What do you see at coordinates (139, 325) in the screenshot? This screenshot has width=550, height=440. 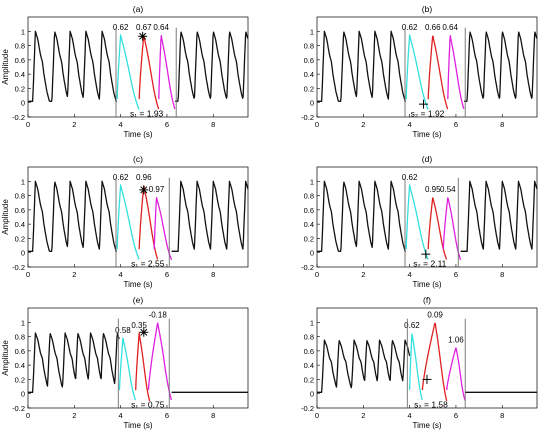 I see `peak-value-label: 0.35` at bounding box center [139, 325].